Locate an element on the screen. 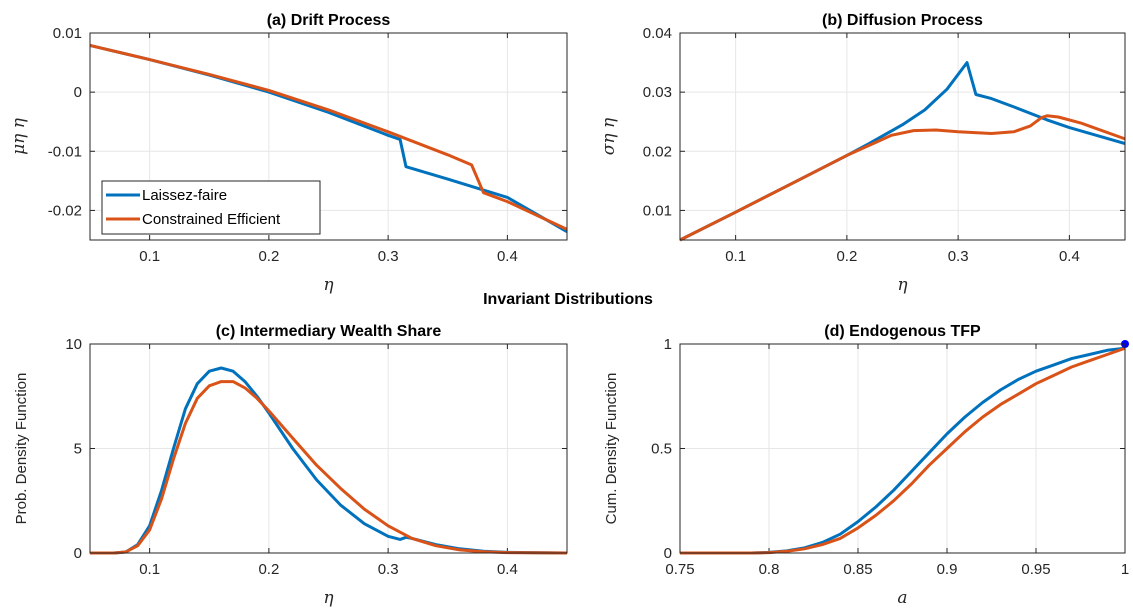 This screenshot has height=613, width=1133. legend-box is located at coordinates (211, 207).